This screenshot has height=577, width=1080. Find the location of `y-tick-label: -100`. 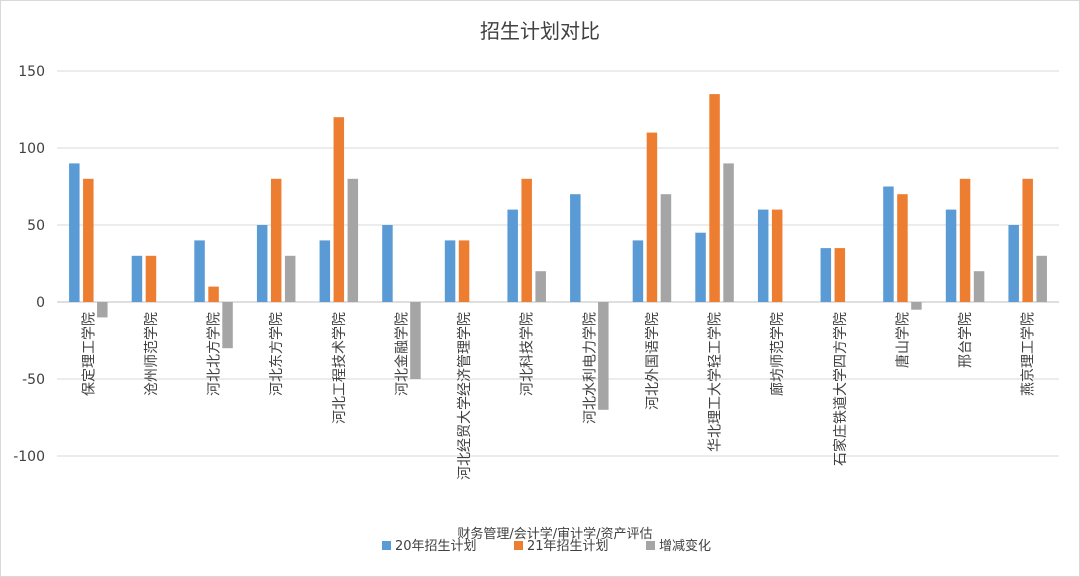

y-tick-label: -100 is located at coordinates (29, 457).